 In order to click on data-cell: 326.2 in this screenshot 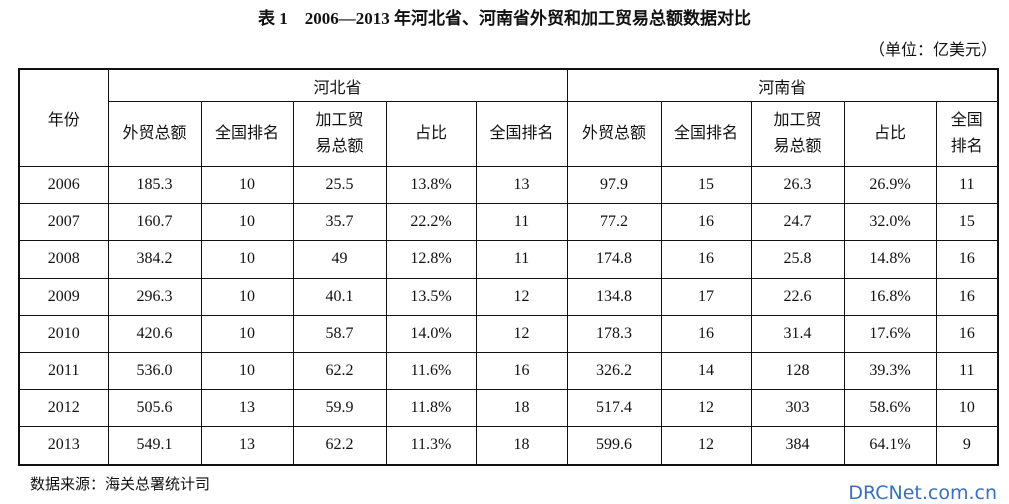, I will do `click(614, 371)`.